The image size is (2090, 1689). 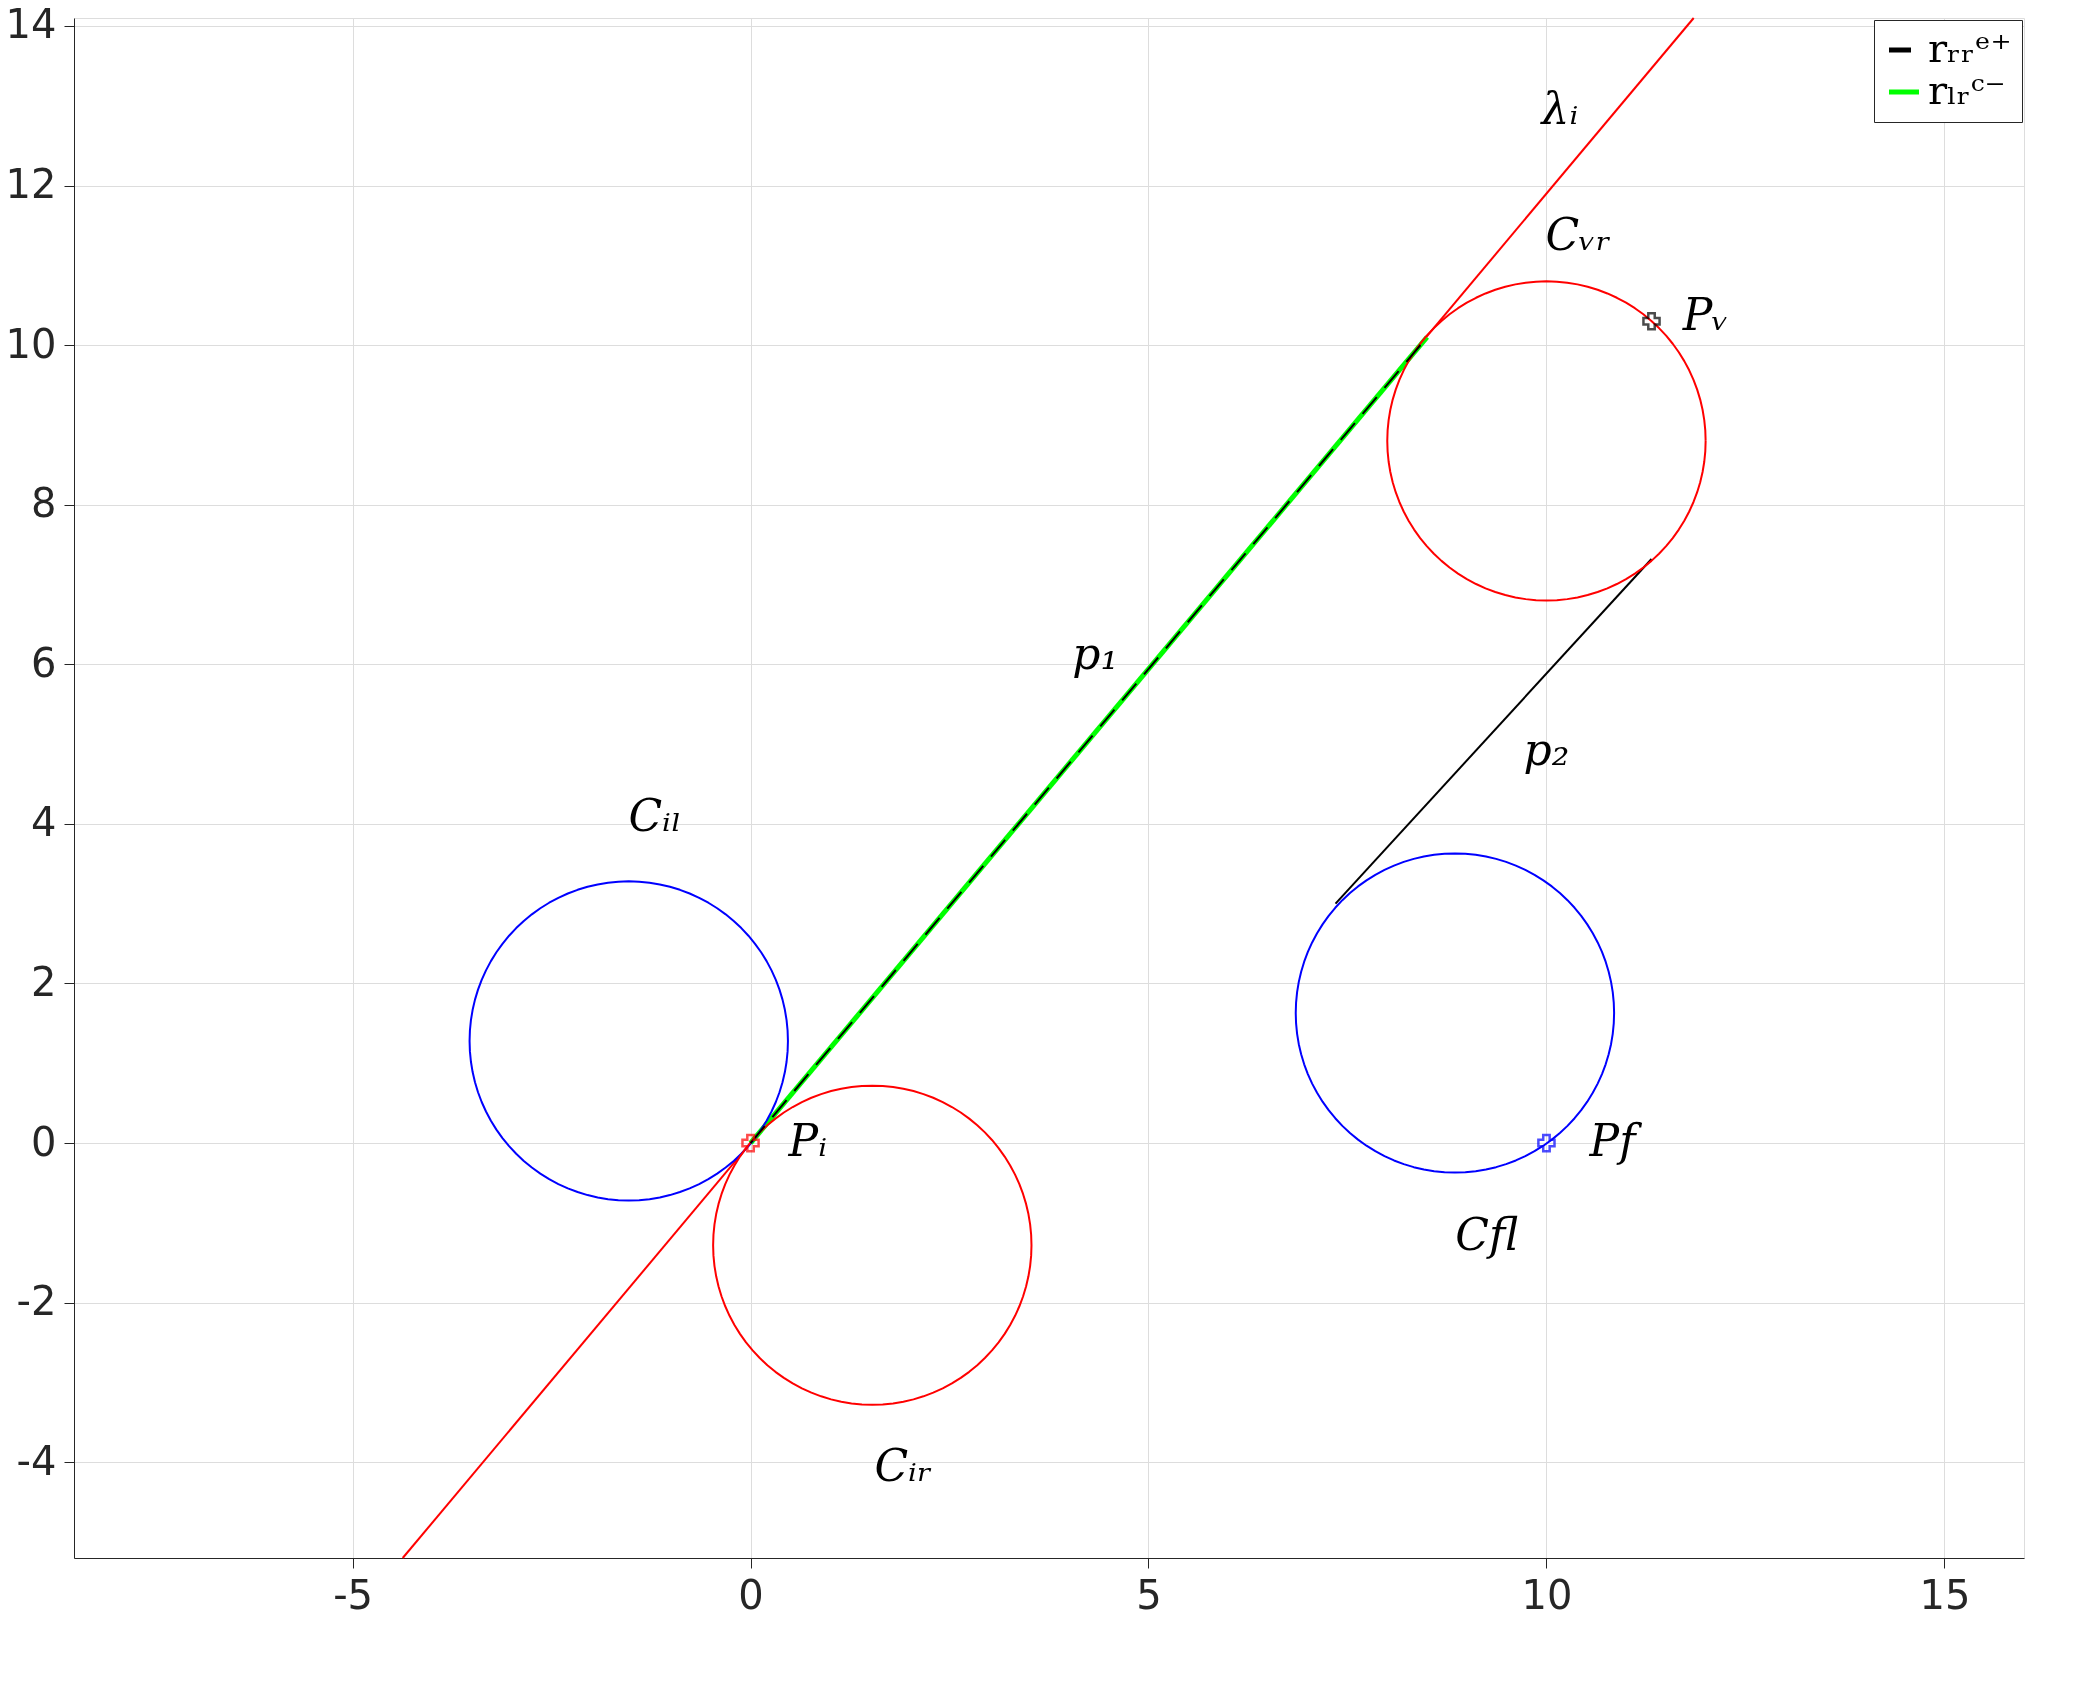 What do you see at coordinates (1546, 750) in the screenshot?
I see `annotation: p₂` at bounding box center [1546, 750].